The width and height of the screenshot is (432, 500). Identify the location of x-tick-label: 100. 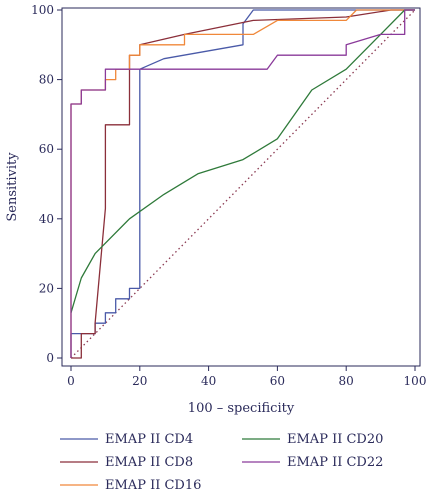
(415, 381).